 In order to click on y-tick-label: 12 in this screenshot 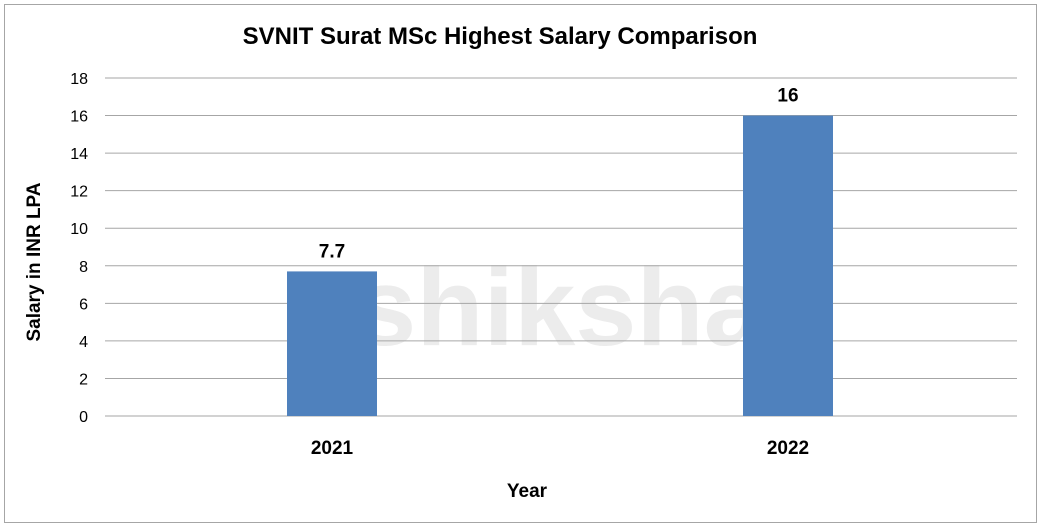, I will do `click(79, 192)`.